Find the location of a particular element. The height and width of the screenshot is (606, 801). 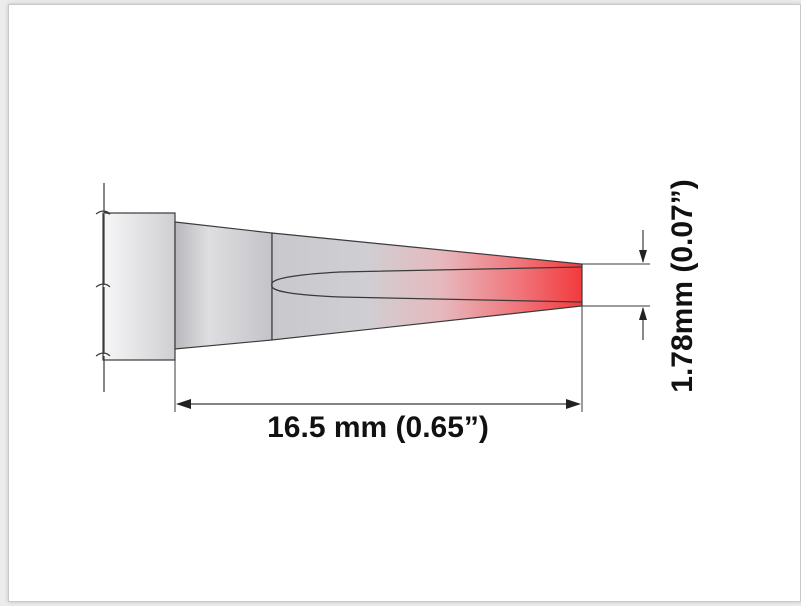

tip-shank is located at coordinates (139, 286).